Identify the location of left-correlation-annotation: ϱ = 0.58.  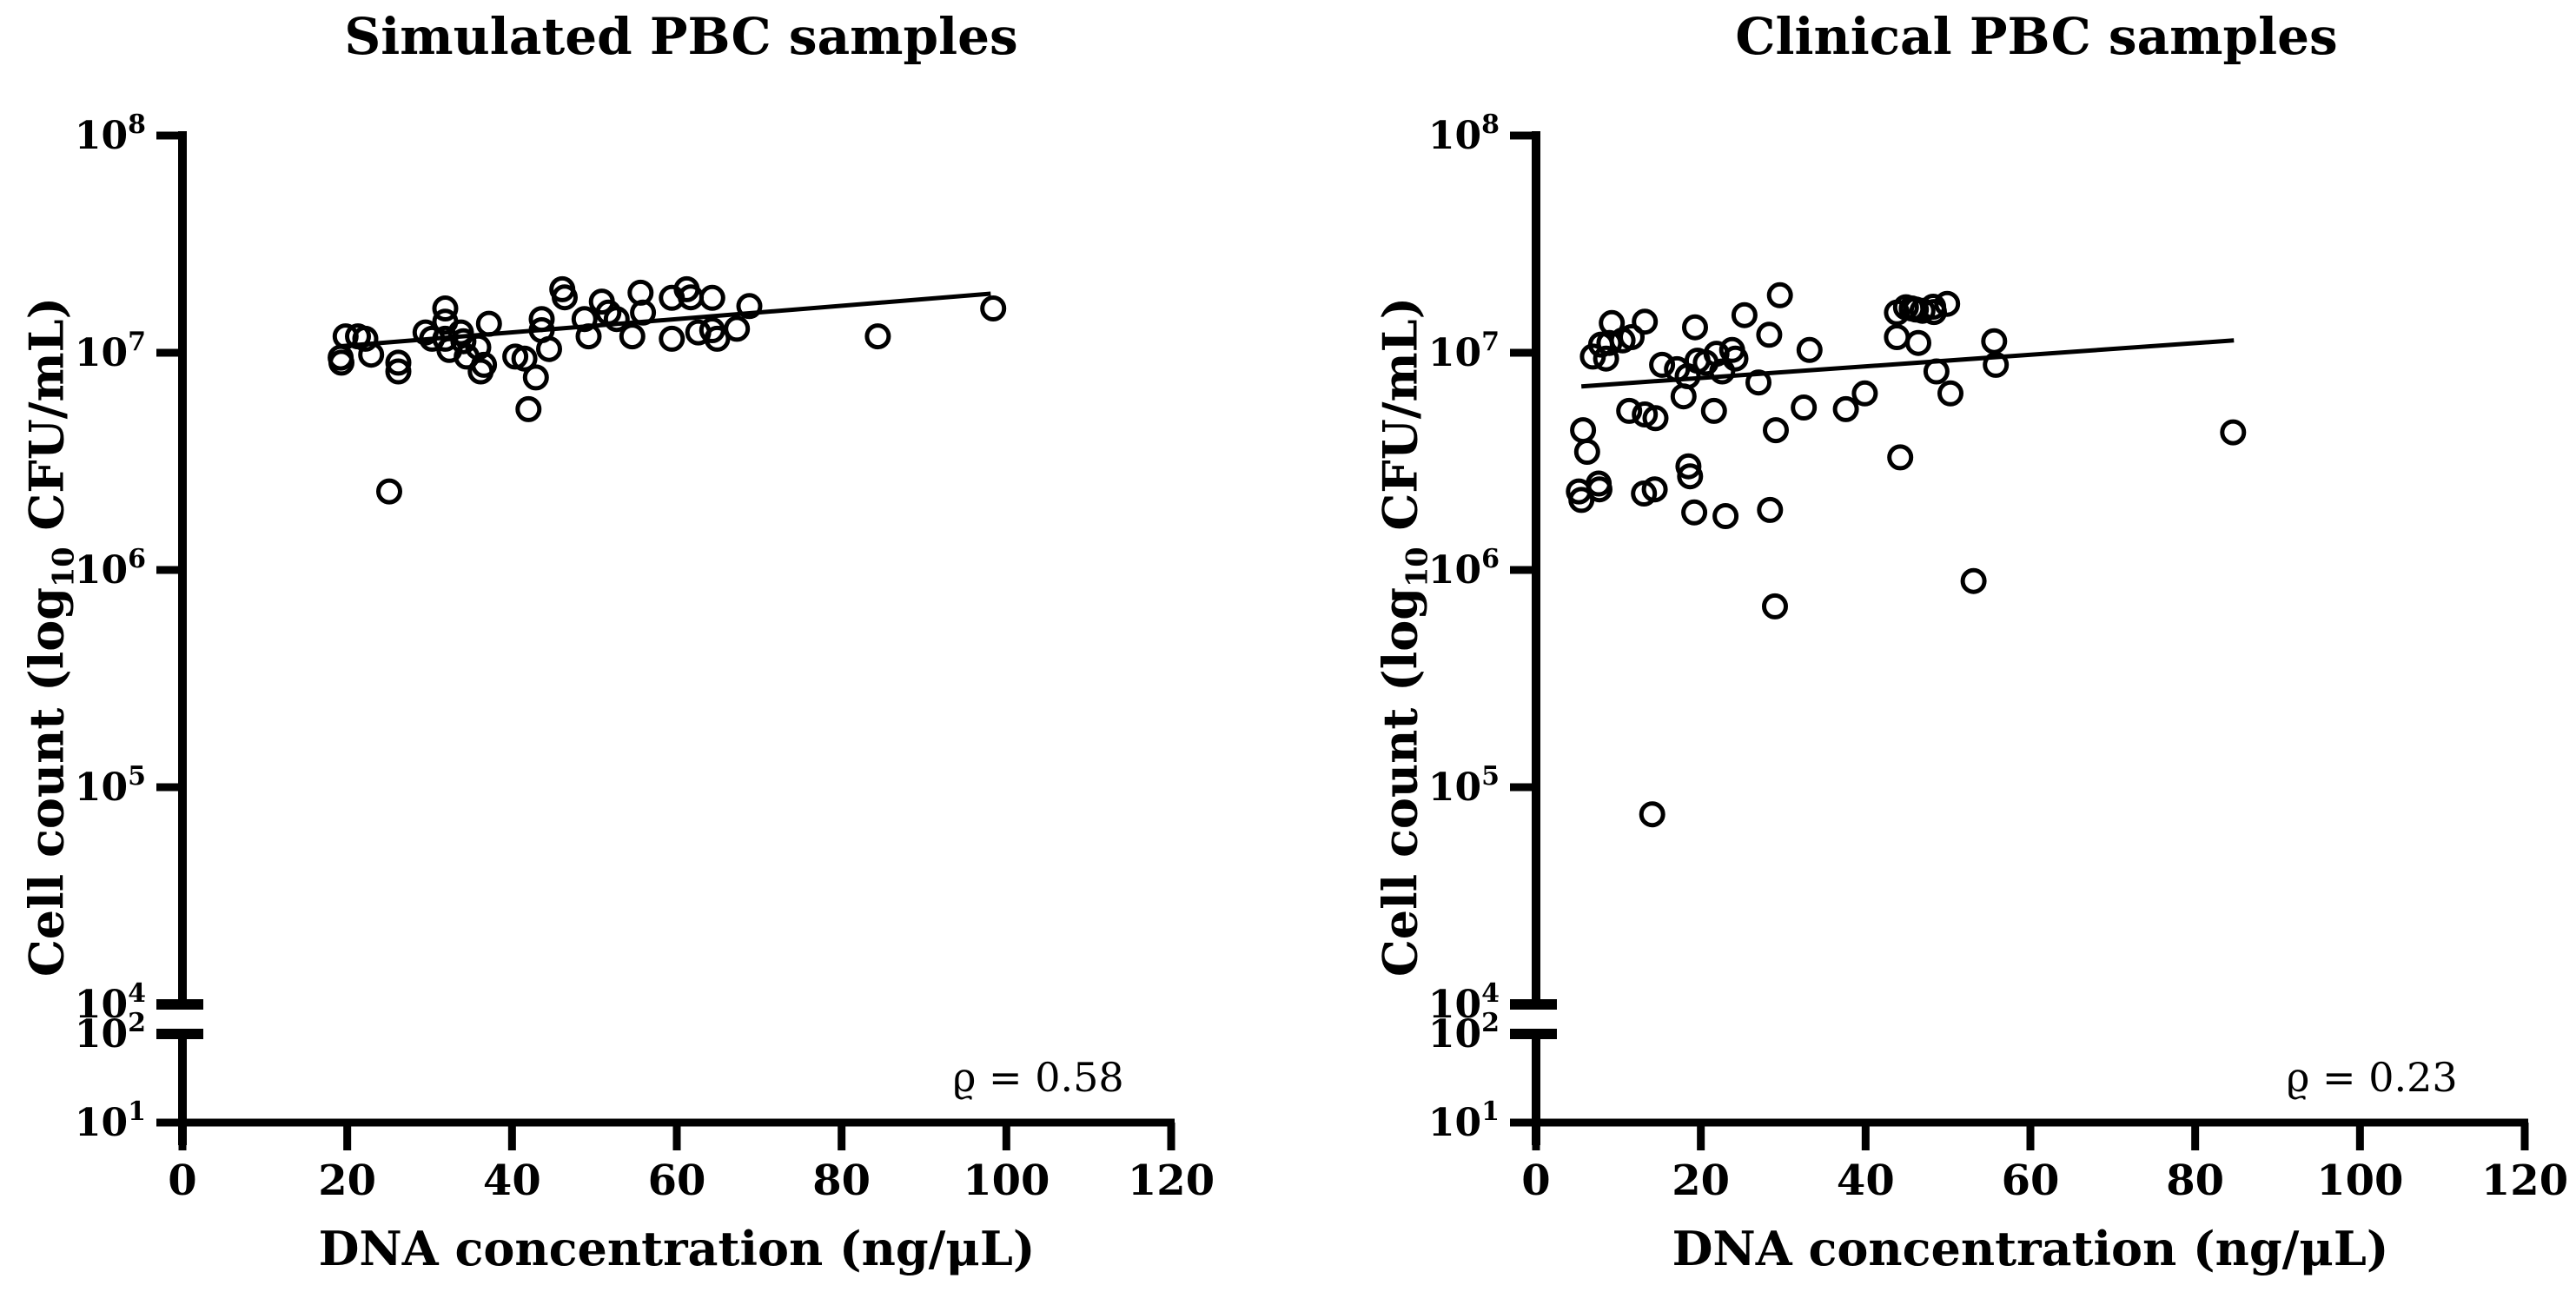
(1038, 1077).